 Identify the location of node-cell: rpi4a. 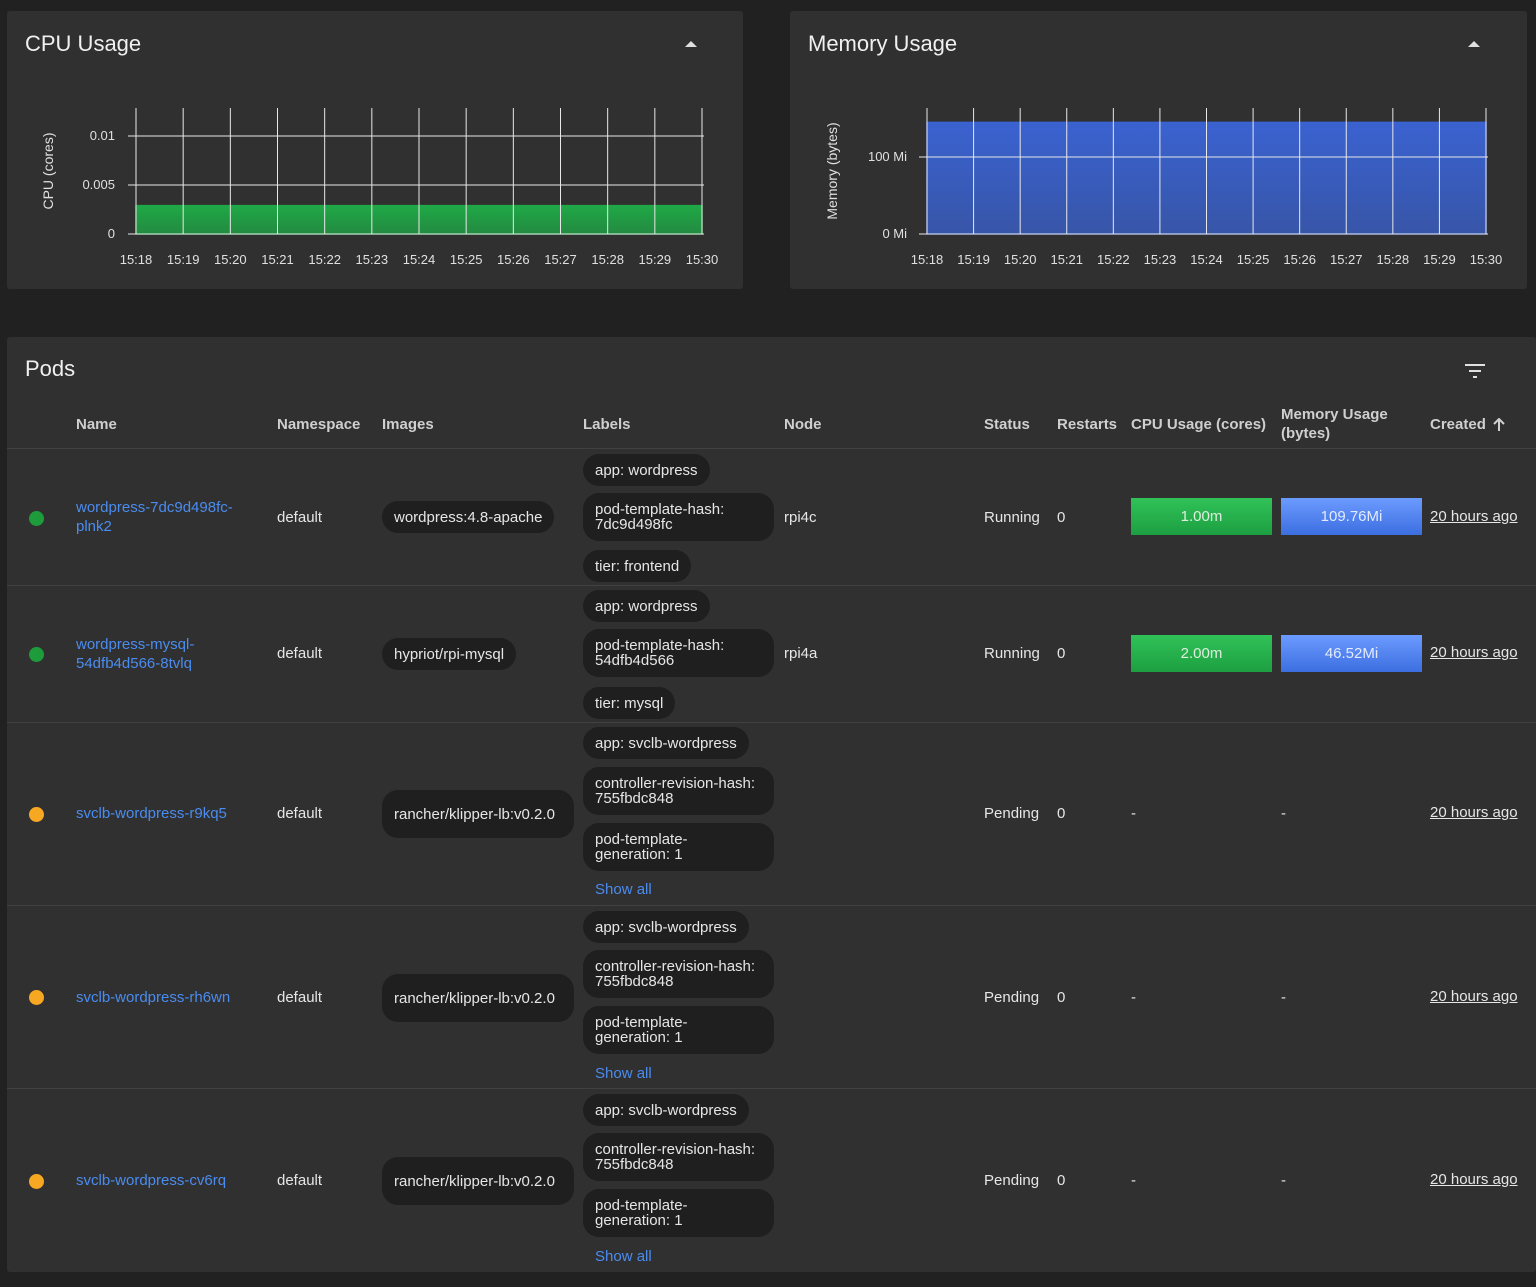
(801, 653).